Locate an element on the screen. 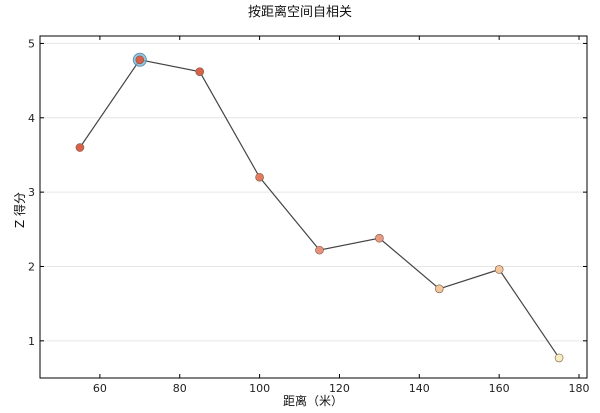 The image size is (600, 413). x-tick-label: 120 is located at coordinates (339, 388).